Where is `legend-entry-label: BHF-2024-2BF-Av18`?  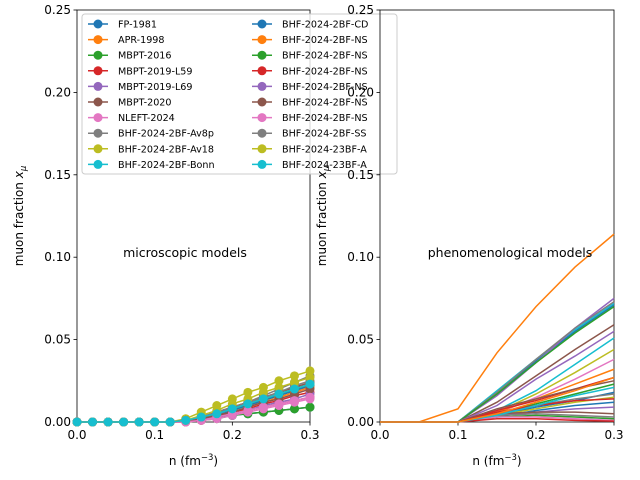 legend-entry-label: BHF-2024-2BF-Av18 is located at coordinates (166, 149).